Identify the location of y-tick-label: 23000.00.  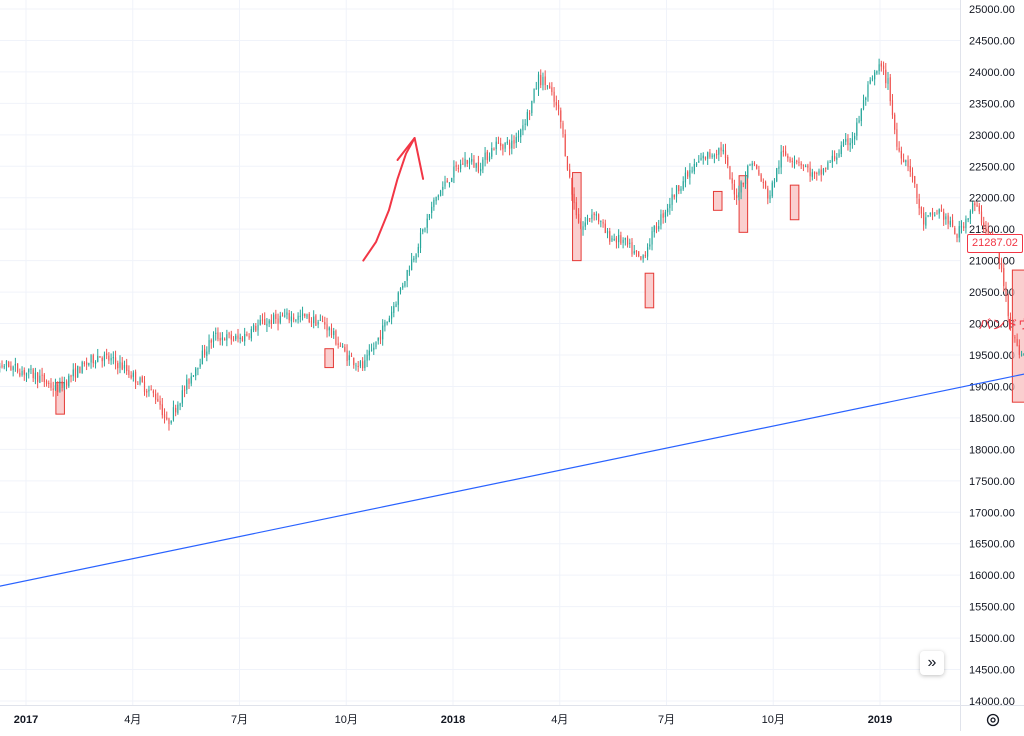
(992, 136).